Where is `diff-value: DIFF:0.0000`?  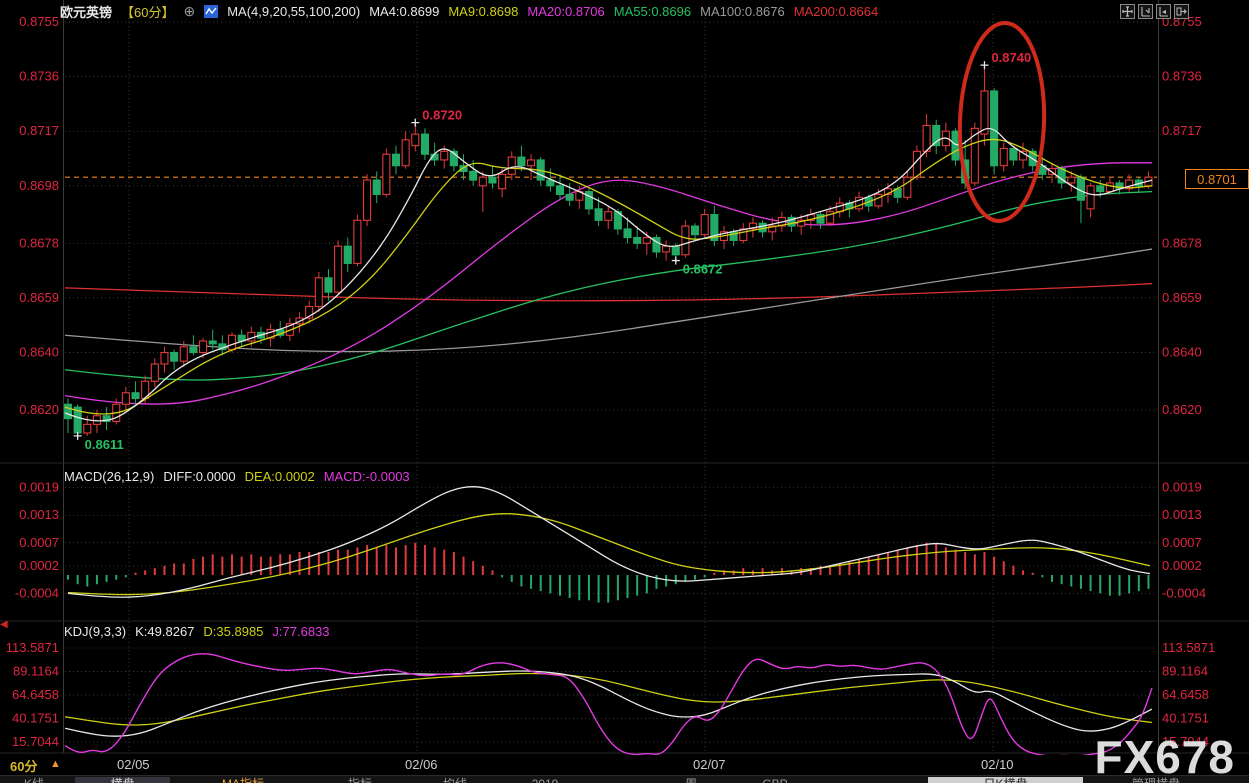 diff-value: DIFF:0.0000 is located at coordinates (199, 476).